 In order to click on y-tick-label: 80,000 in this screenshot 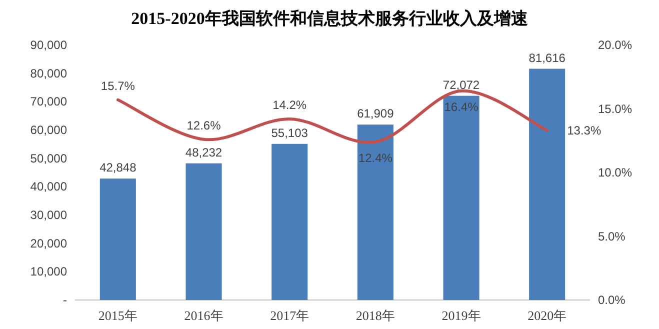, I will do `click(49, 73)`.